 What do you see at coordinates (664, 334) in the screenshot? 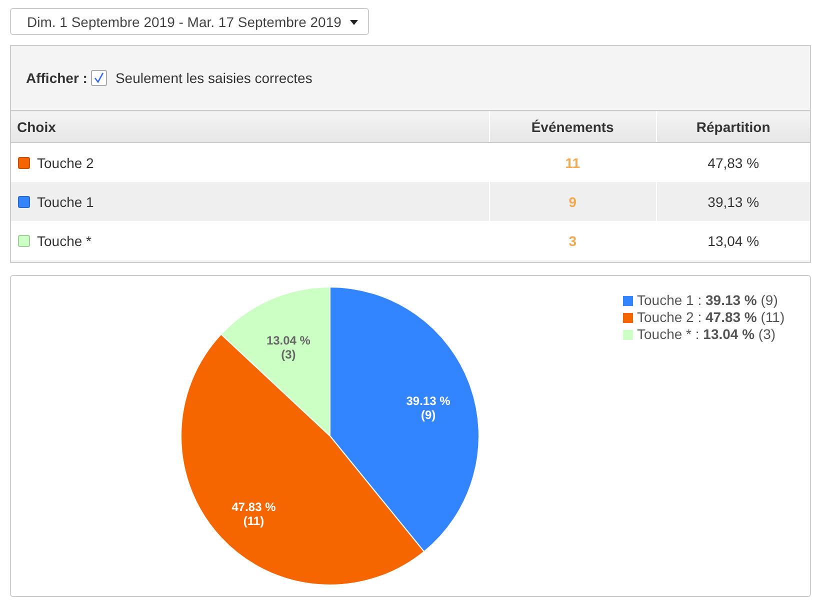
I see `category-label: Touche *` at bounding box center [664, 334].